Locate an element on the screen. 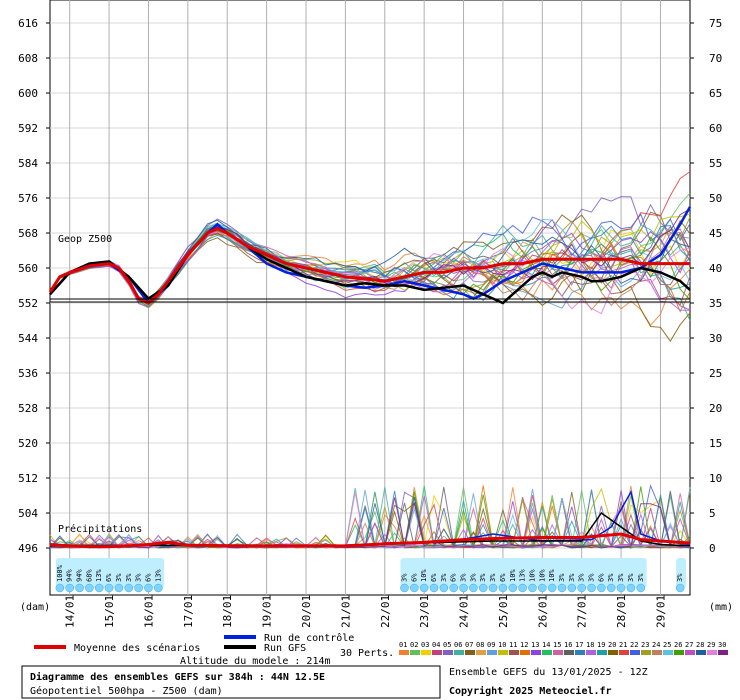 This screenshot has width=740, height=700. right-tick-label: 35 is located at coordinates (715, 303).